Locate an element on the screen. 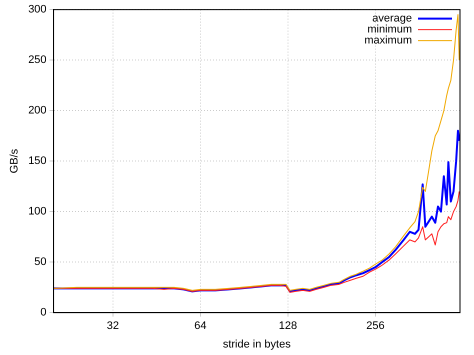 This screenshot has height=355, width=474. y-tick-label: 150 is located at coordinates (37, 161).